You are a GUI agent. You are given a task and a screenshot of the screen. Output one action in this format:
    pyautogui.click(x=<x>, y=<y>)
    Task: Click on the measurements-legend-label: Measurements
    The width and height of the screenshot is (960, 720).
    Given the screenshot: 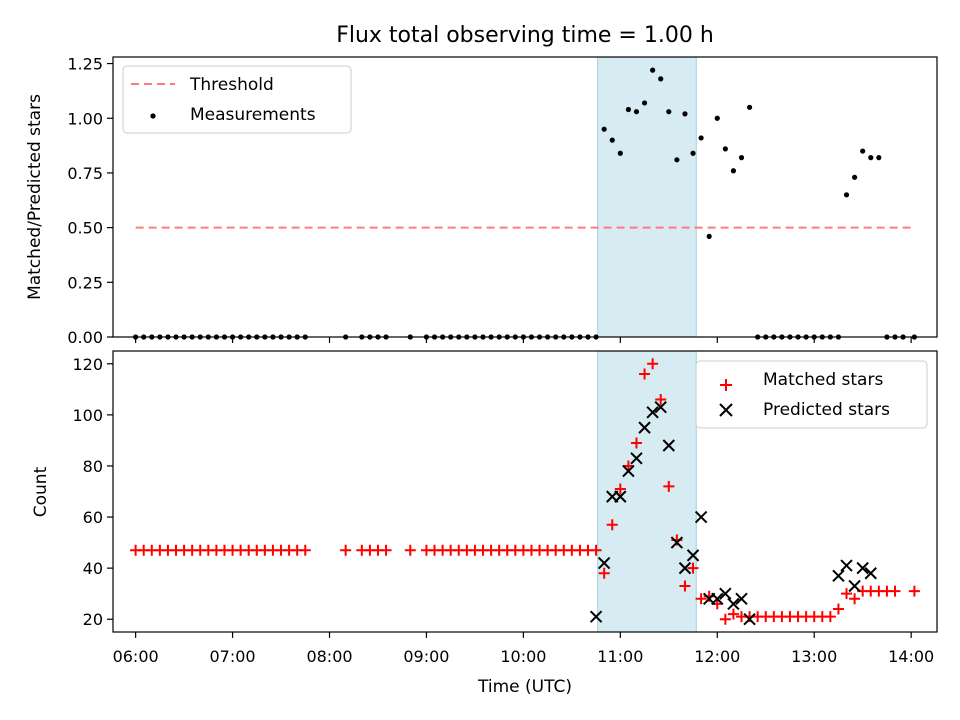 What is the action you would take?
    pyautogui.click(x=253, y=115)
    